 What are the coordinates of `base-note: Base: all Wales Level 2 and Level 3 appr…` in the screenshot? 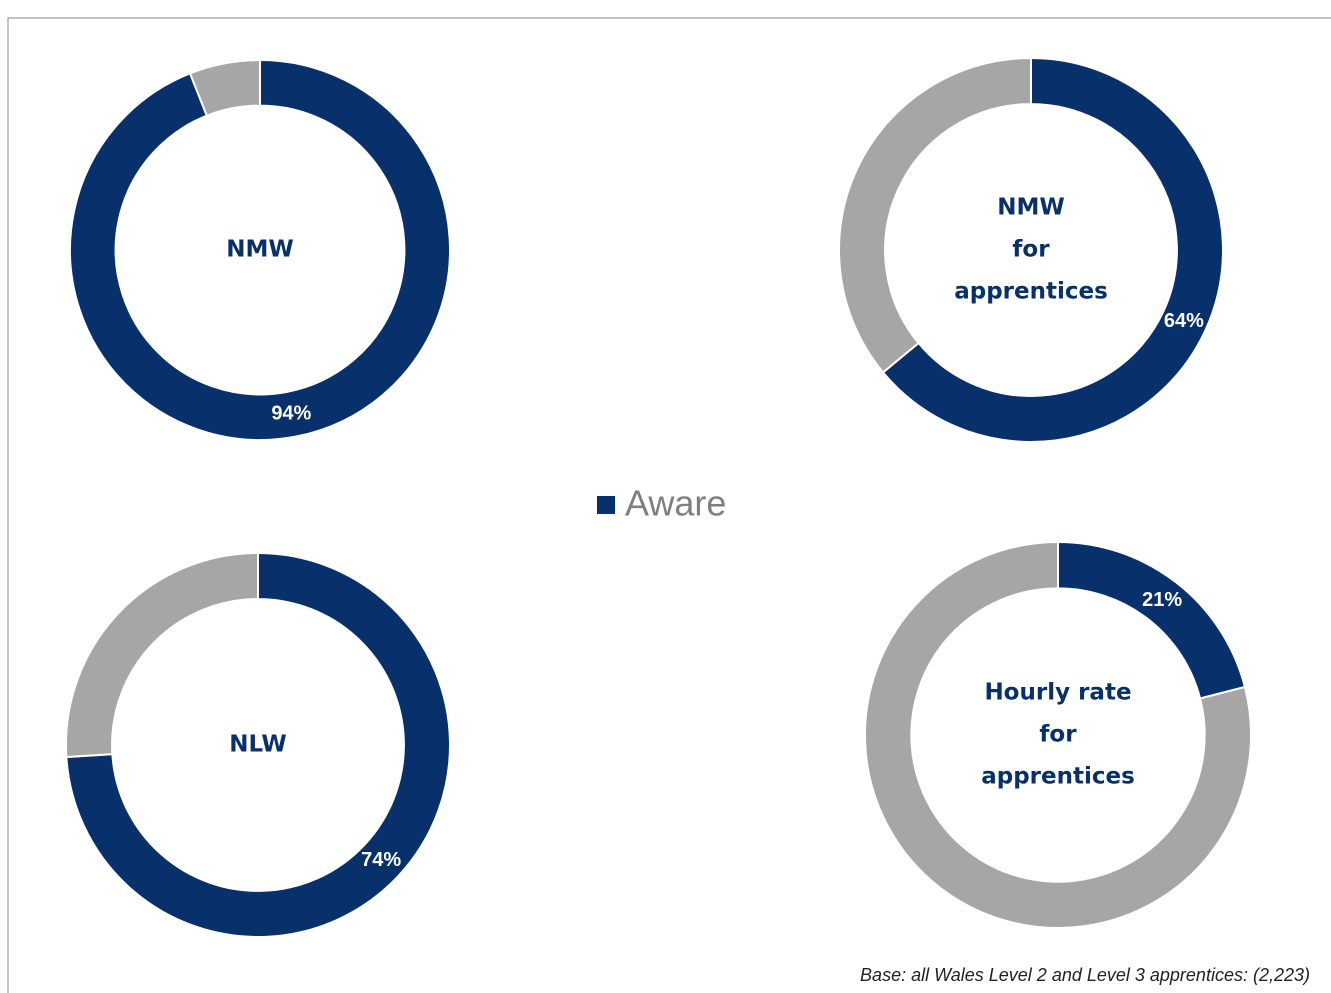 It's located at (1085, 975).